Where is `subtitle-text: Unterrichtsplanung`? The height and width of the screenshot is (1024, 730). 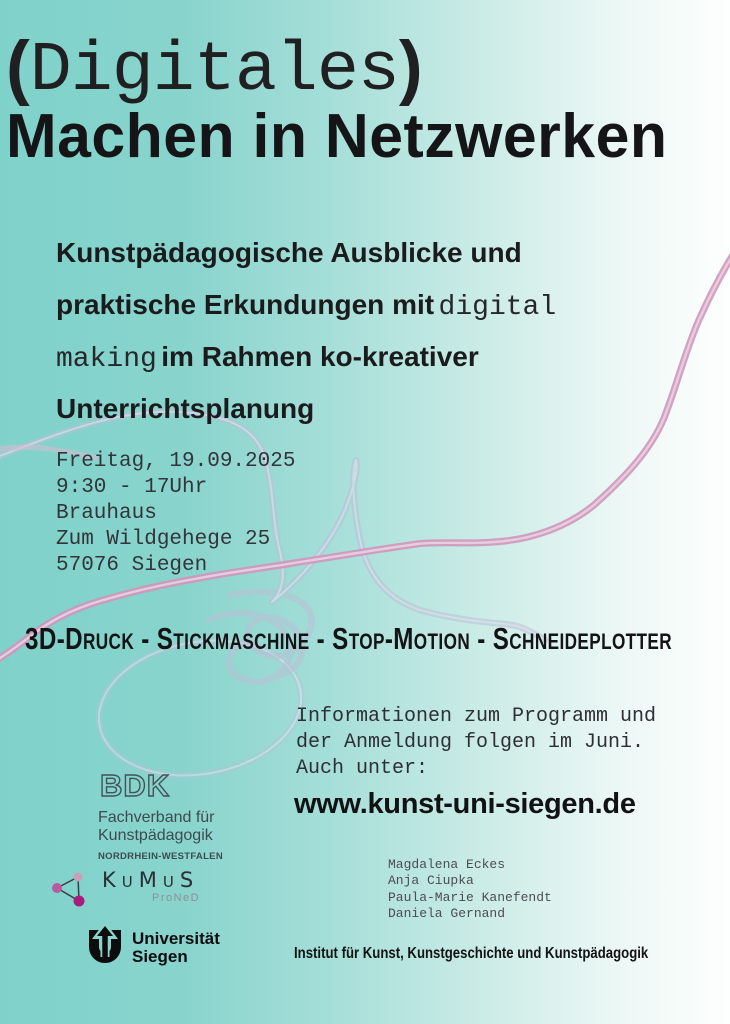 subtitle-text: Unterrichtsplanung is located at coordinates (185, 408).